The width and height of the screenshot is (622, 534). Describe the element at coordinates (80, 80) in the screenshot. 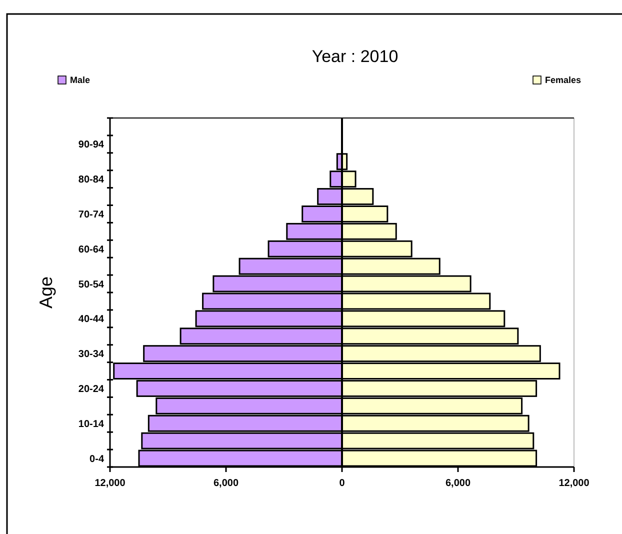

I see `legend-label: Male` at that location.